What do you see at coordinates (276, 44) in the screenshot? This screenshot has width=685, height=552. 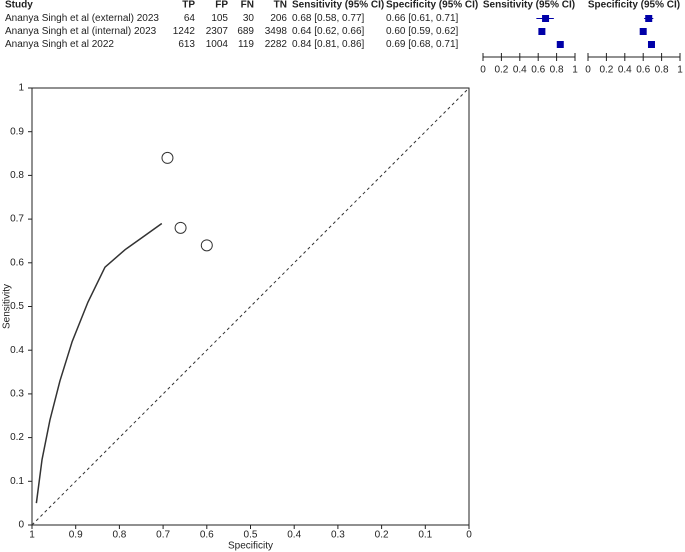 I see `table-cell: 2282` at bounding box center [276, 44].